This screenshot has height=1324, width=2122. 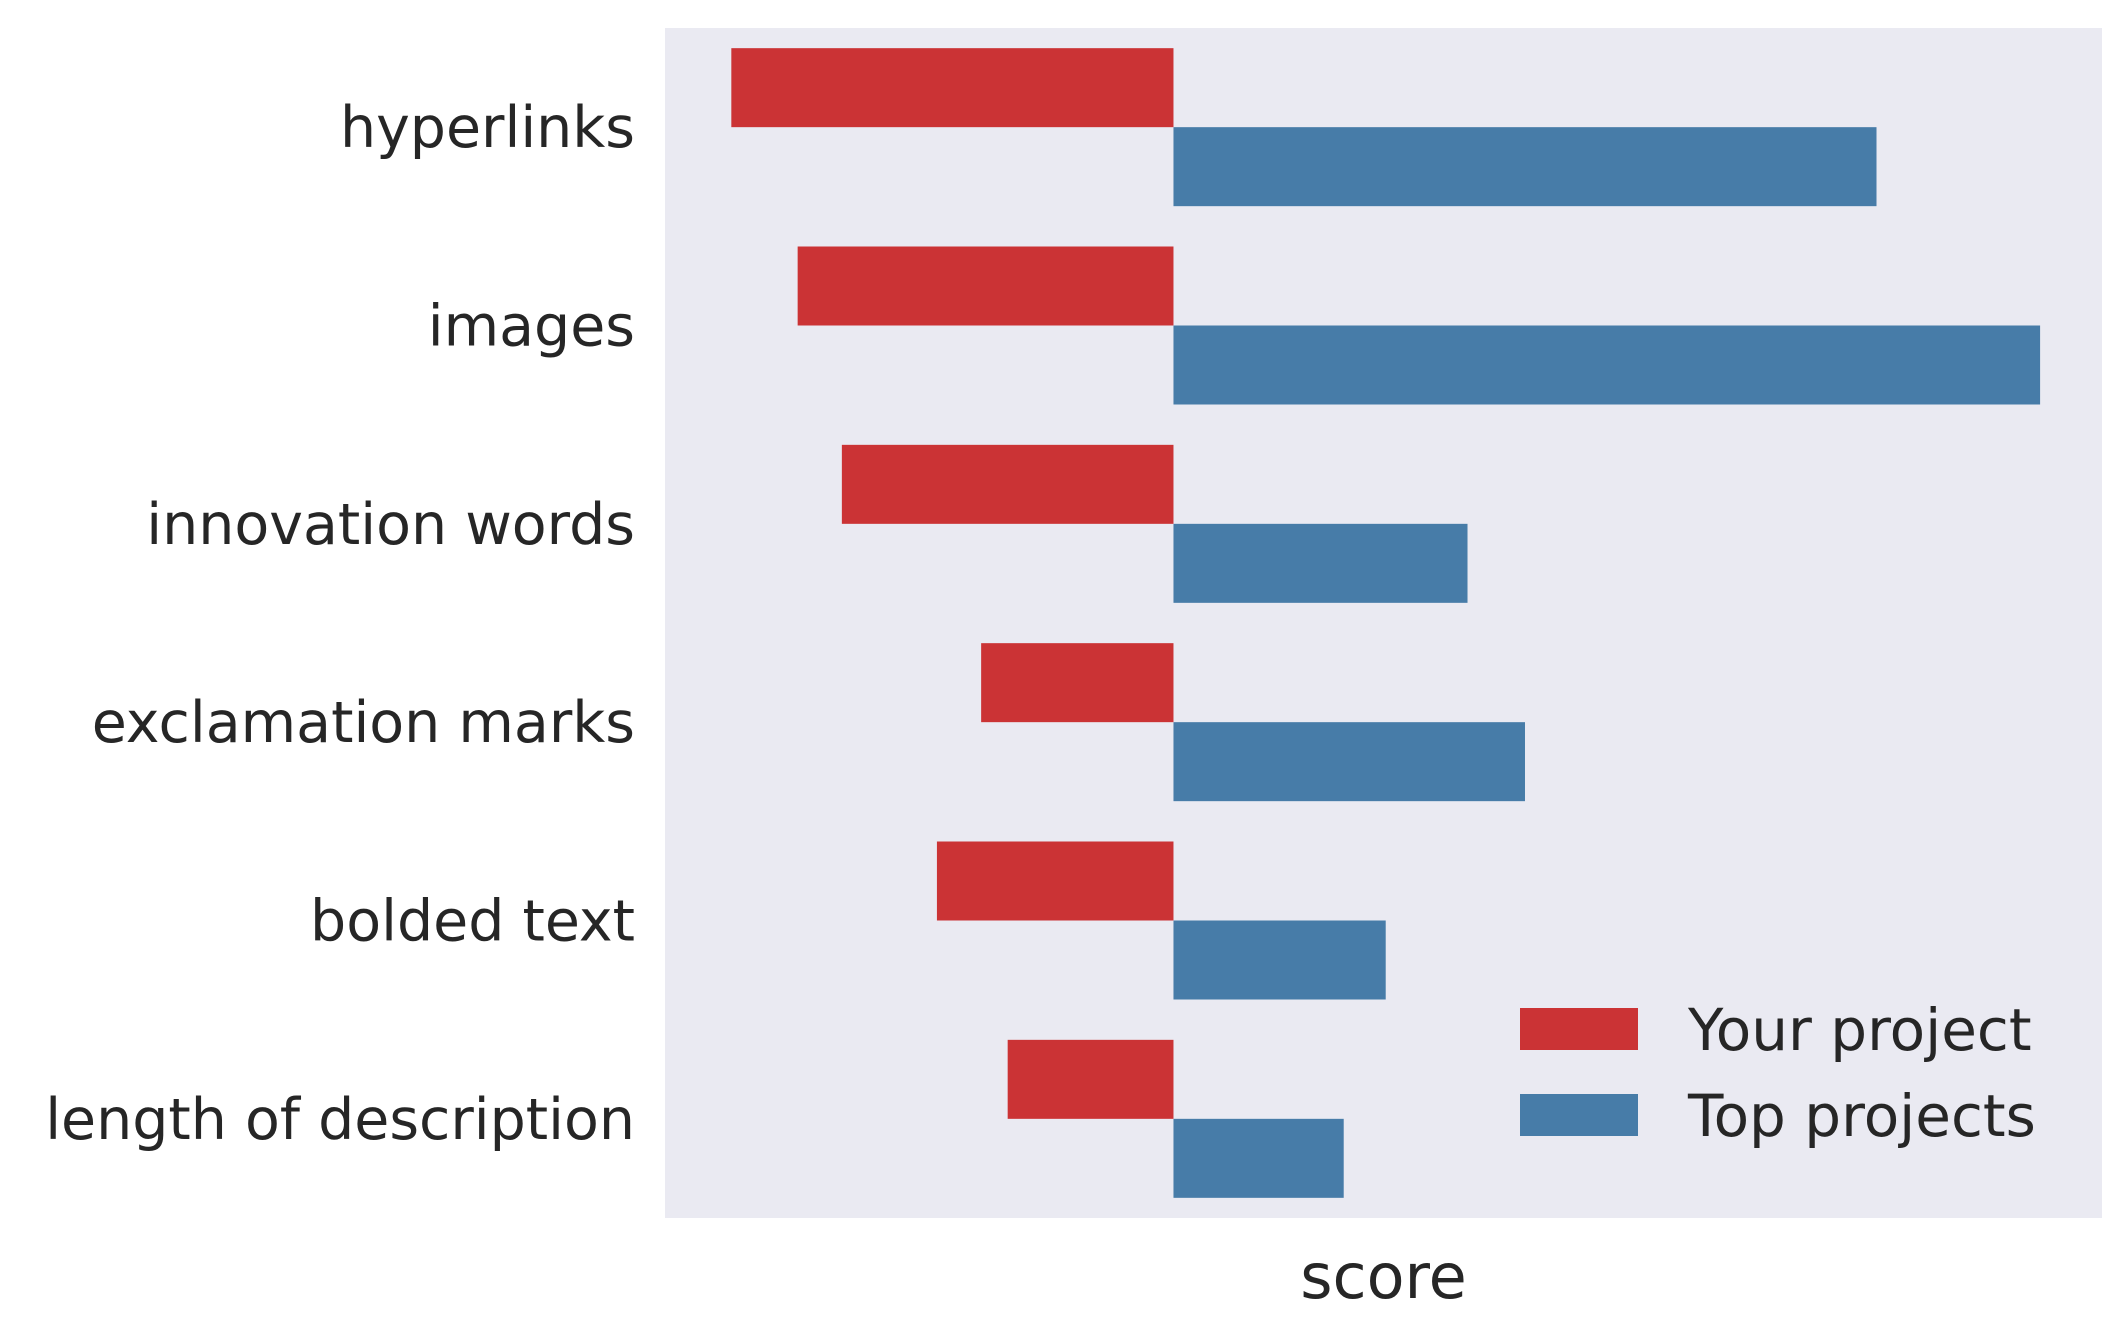 What do you see at coordinates (1579, 1115) in the screenshot?
I see `legend-swatch-top-projects` at bounding box center [1579, 1115].